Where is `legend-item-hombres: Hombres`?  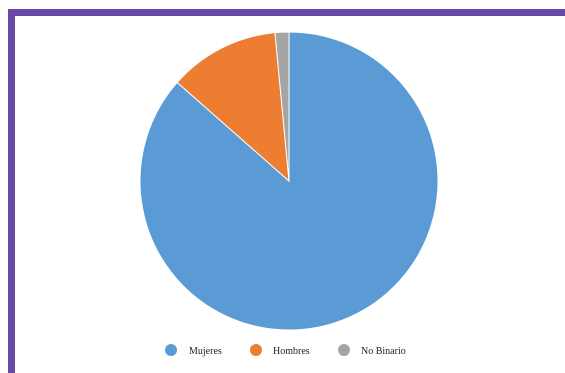 legend-item-hombres: Hombres is located at coordinates (280, 350).